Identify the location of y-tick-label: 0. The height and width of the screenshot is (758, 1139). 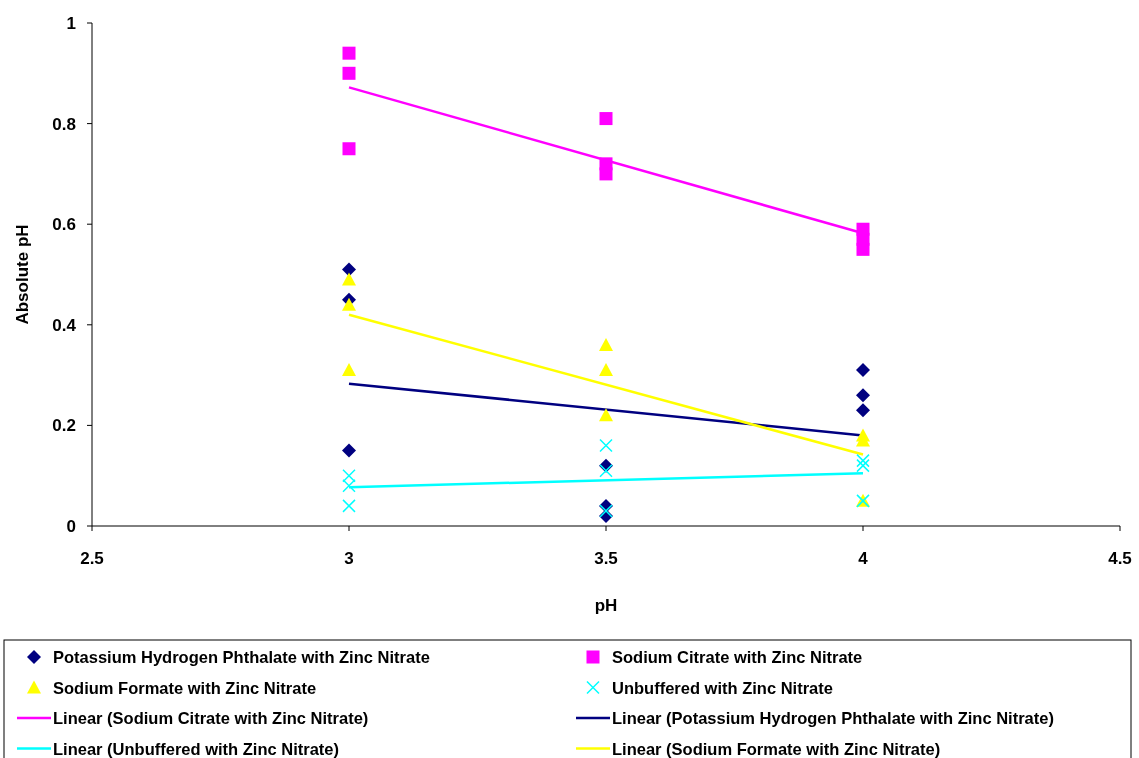
(71, 526).